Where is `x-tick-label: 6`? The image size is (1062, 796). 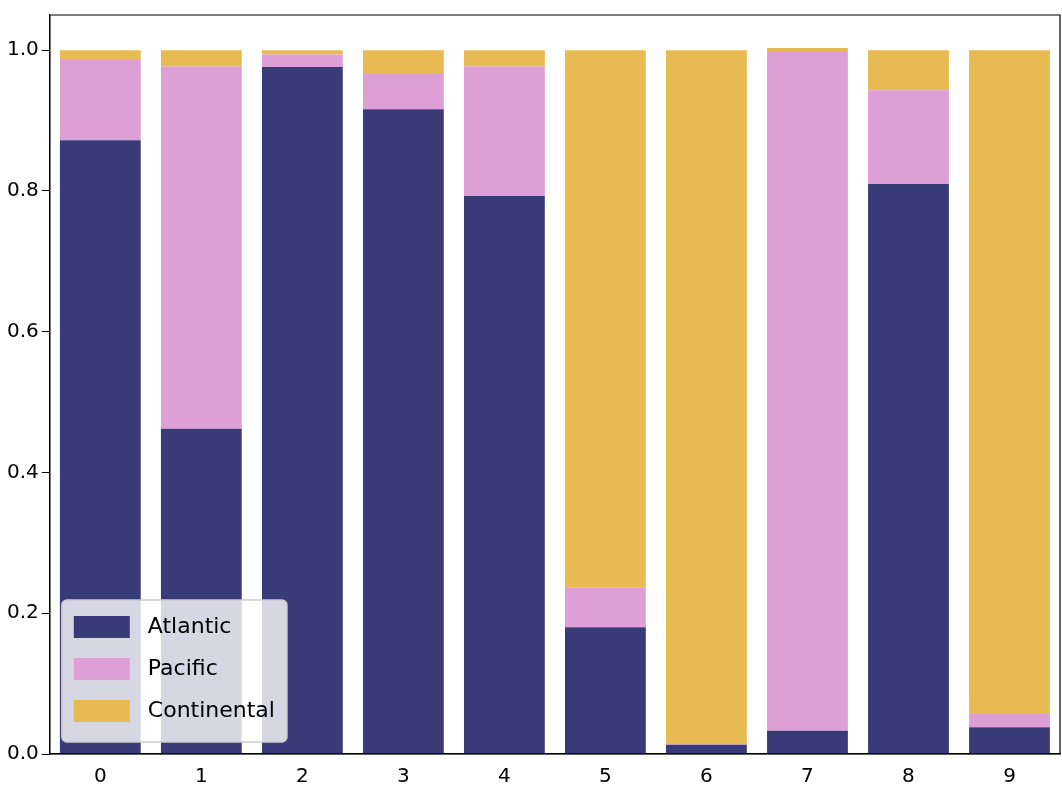 x-tick-label: 6 is located at coordinates (706, 775).